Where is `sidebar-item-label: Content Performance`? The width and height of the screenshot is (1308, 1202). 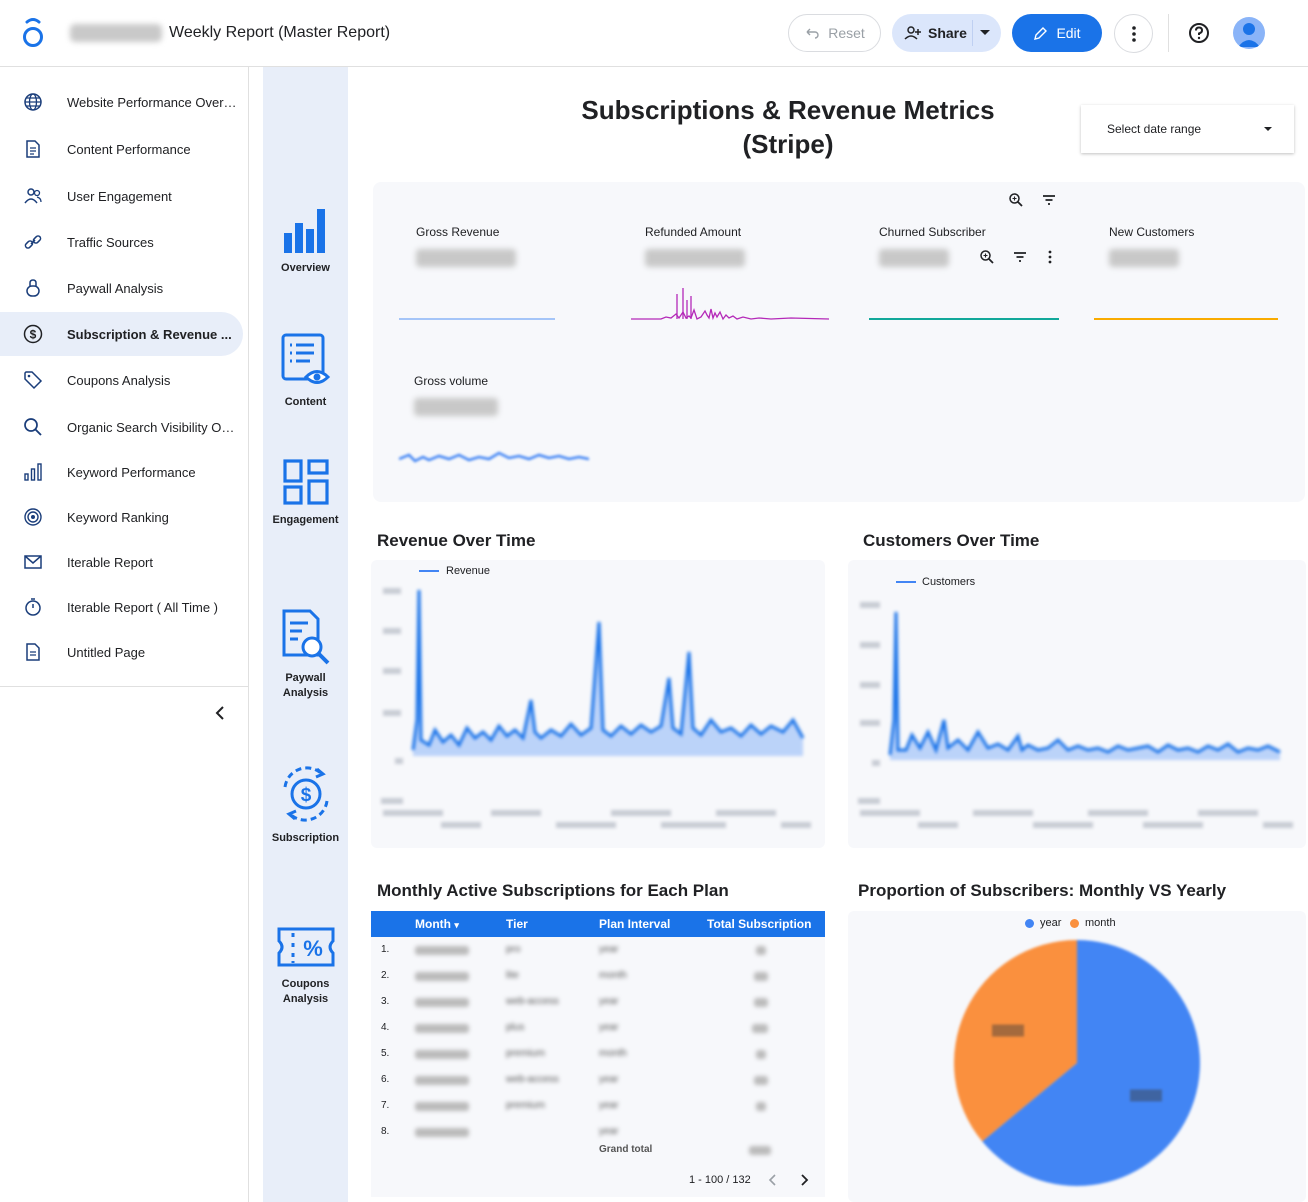 sidebar-item-label: Content Performance is located at coordinates (129, 149).